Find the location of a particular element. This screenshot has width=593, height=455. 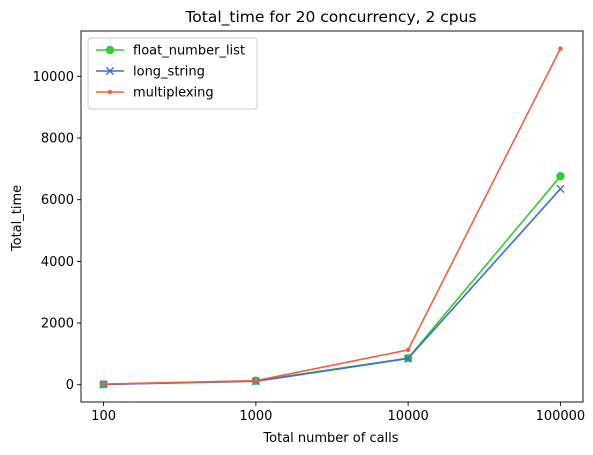

y-tick-label: 8000 is located at coordinates (57, 139).